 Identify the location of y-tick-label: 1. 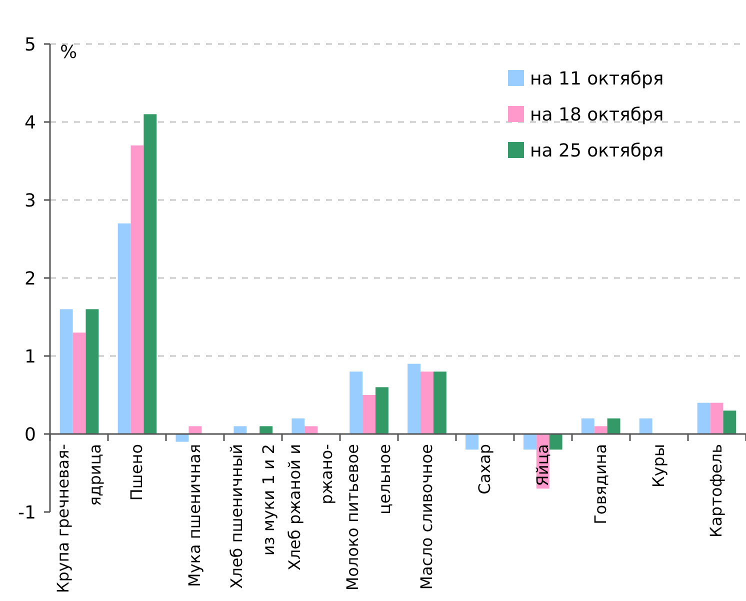
(30, 357).